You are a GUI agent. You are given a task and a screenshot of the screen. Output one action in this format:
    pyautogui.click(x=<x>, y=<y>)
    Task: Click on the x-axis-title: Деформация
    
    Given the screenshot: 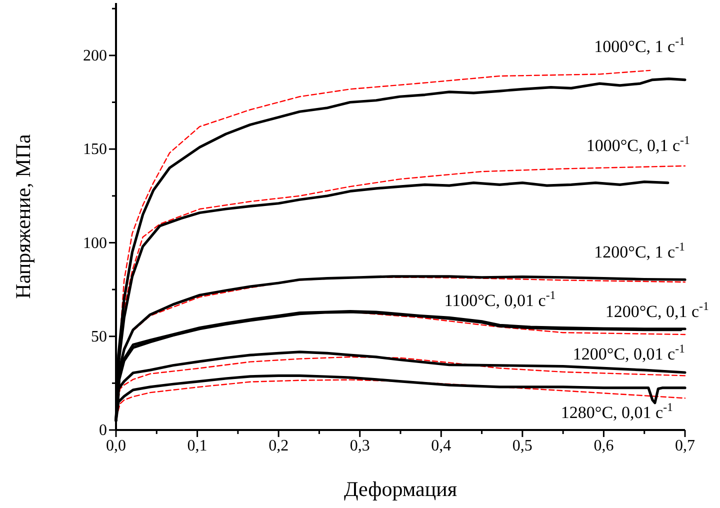 What is the action you would take?
    pyautogui.click(x=401, y=489)
    